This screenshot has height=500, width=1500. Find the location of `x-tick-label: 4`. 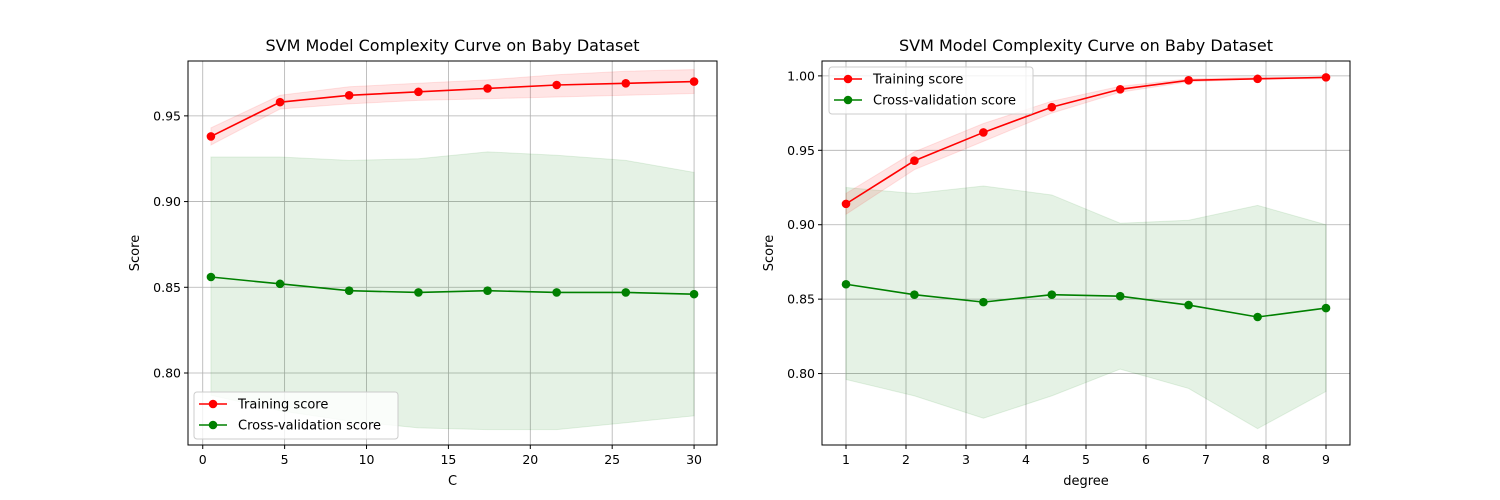

x-tick-label: 4 is located at coordinates (1026, 459).